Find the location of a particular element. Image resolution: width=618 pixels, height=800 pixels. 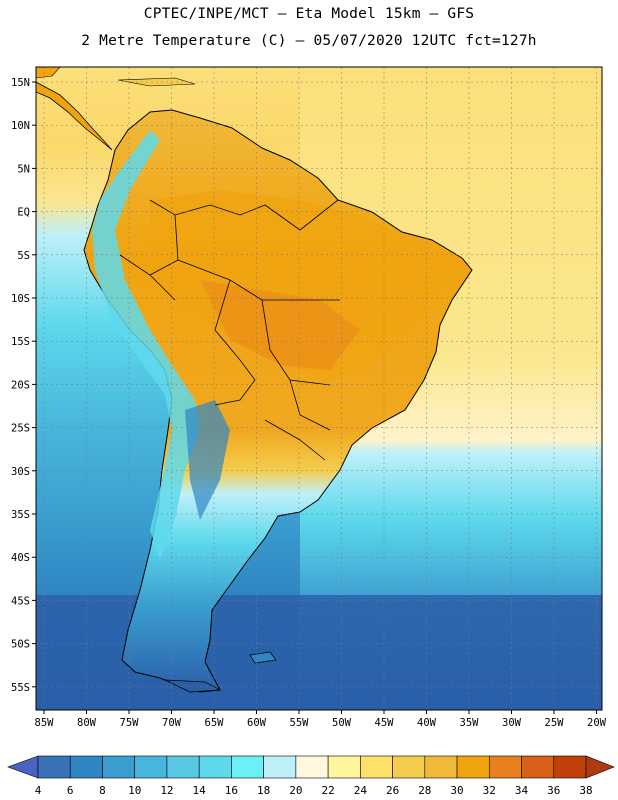

lat-label: 45S is located at coordinates (20, 601).